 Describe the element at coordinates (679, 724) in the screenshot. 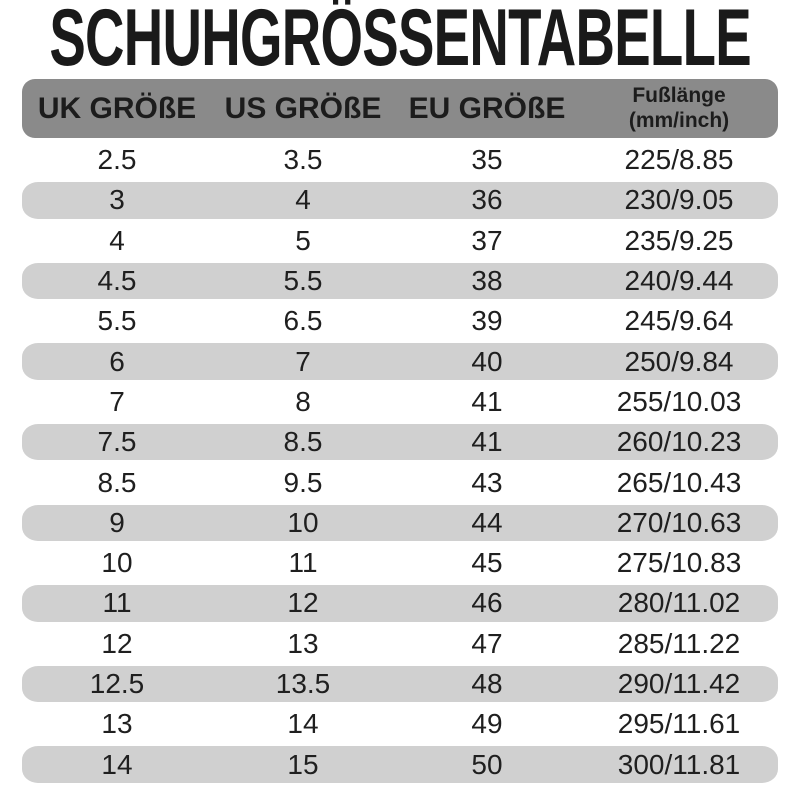

I see `table-cell: 295/11.61` at that location.